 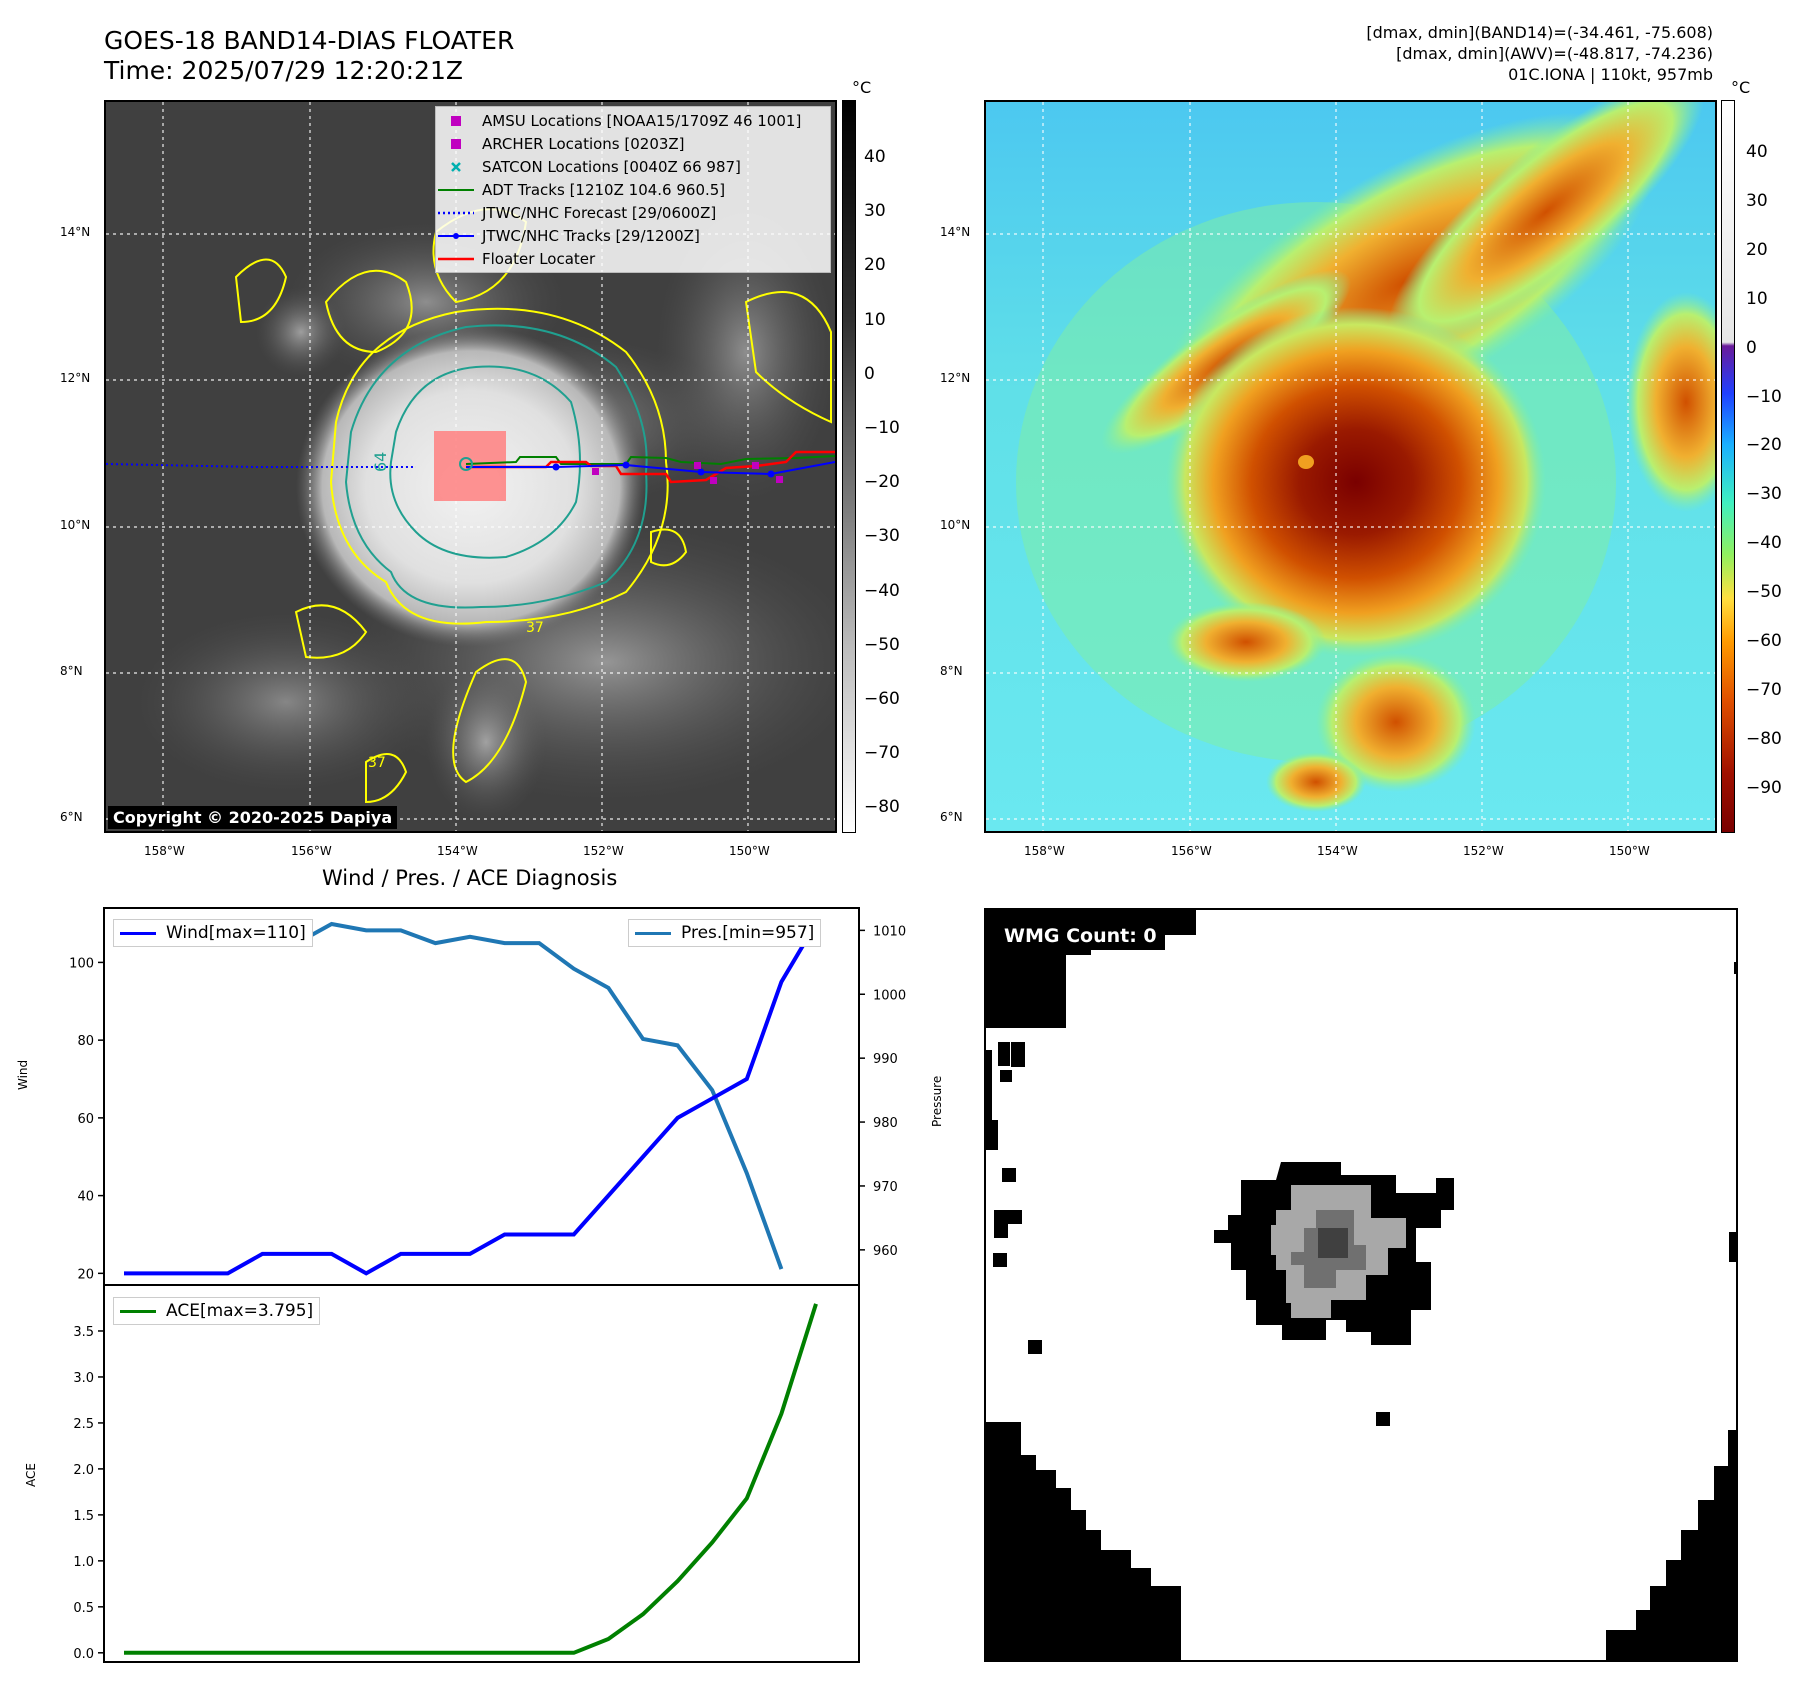 I want to click on ace-ytick-label: 1.0, so click(x=83, y=1562).